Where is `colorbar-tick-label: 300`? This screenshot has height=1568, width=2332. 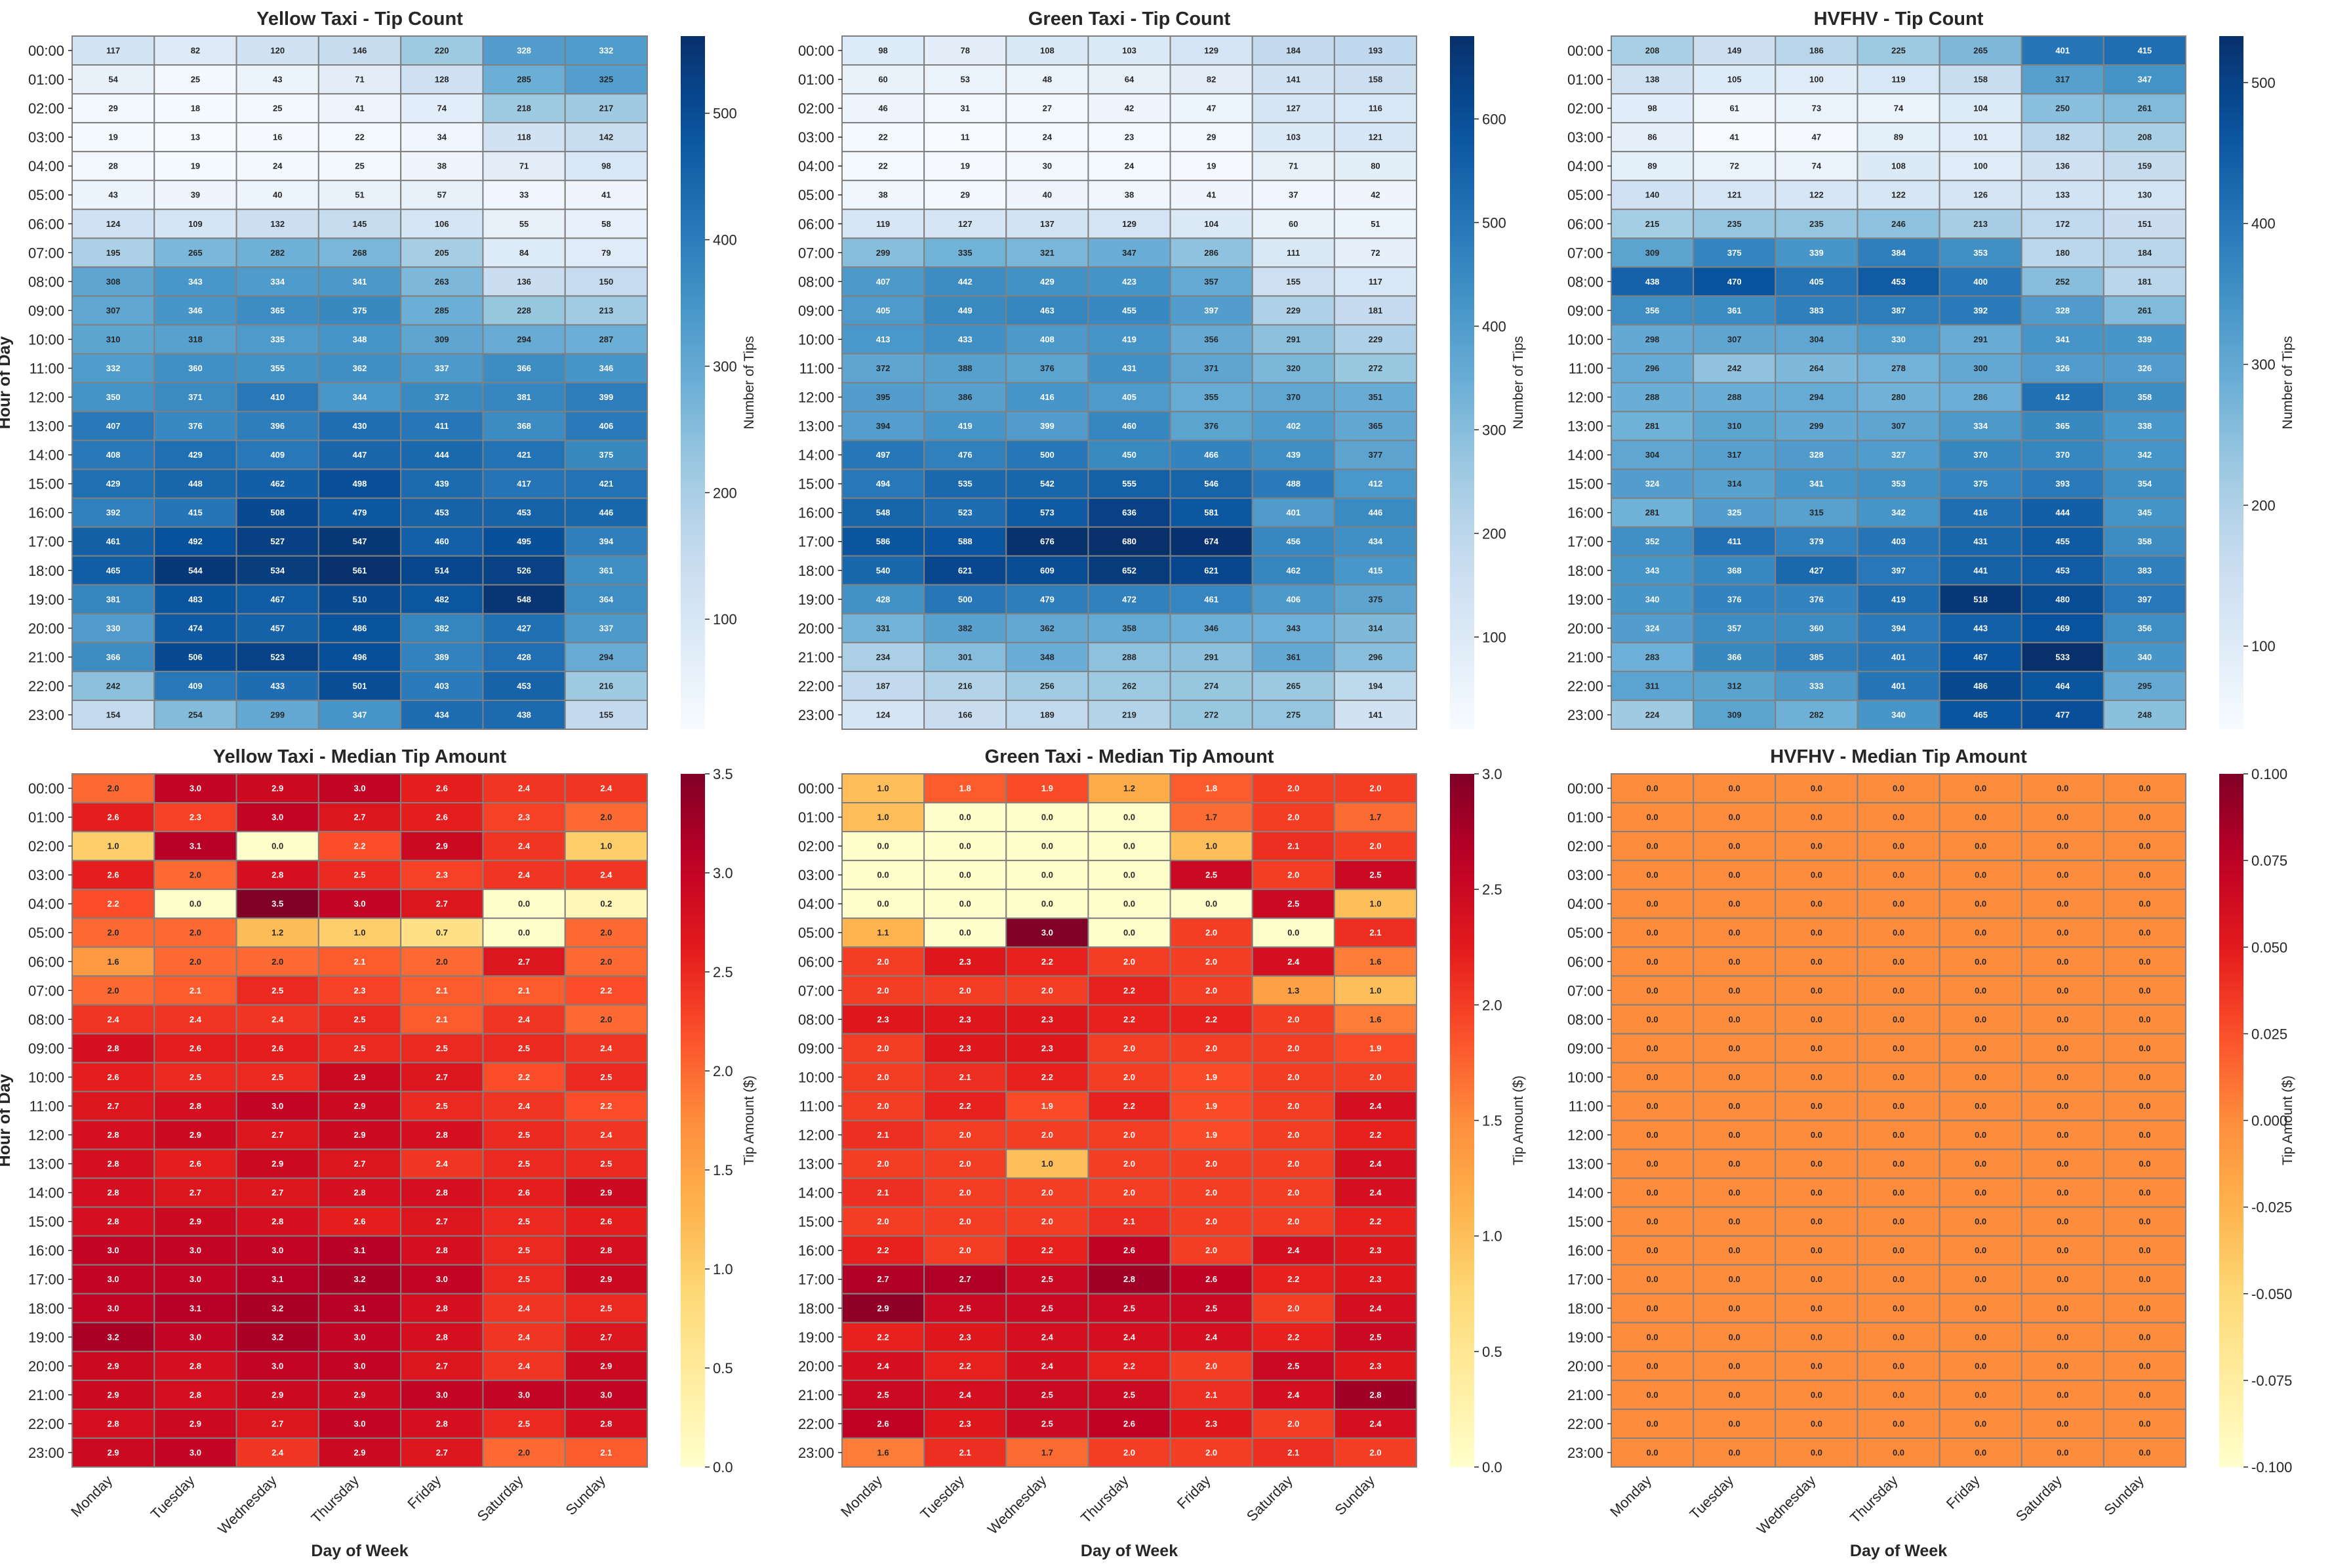 colorbar-tick-label: 300 is located at coordinates (2263, 365).